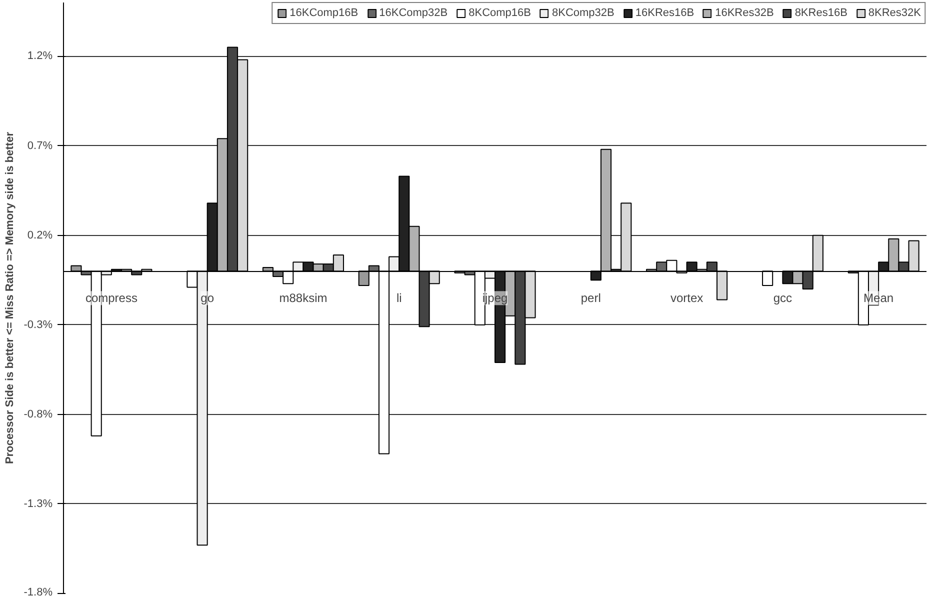 This screenshot has height=609, width=940. I want to click on legend-label: 8KComp32B, so click(583, 13).